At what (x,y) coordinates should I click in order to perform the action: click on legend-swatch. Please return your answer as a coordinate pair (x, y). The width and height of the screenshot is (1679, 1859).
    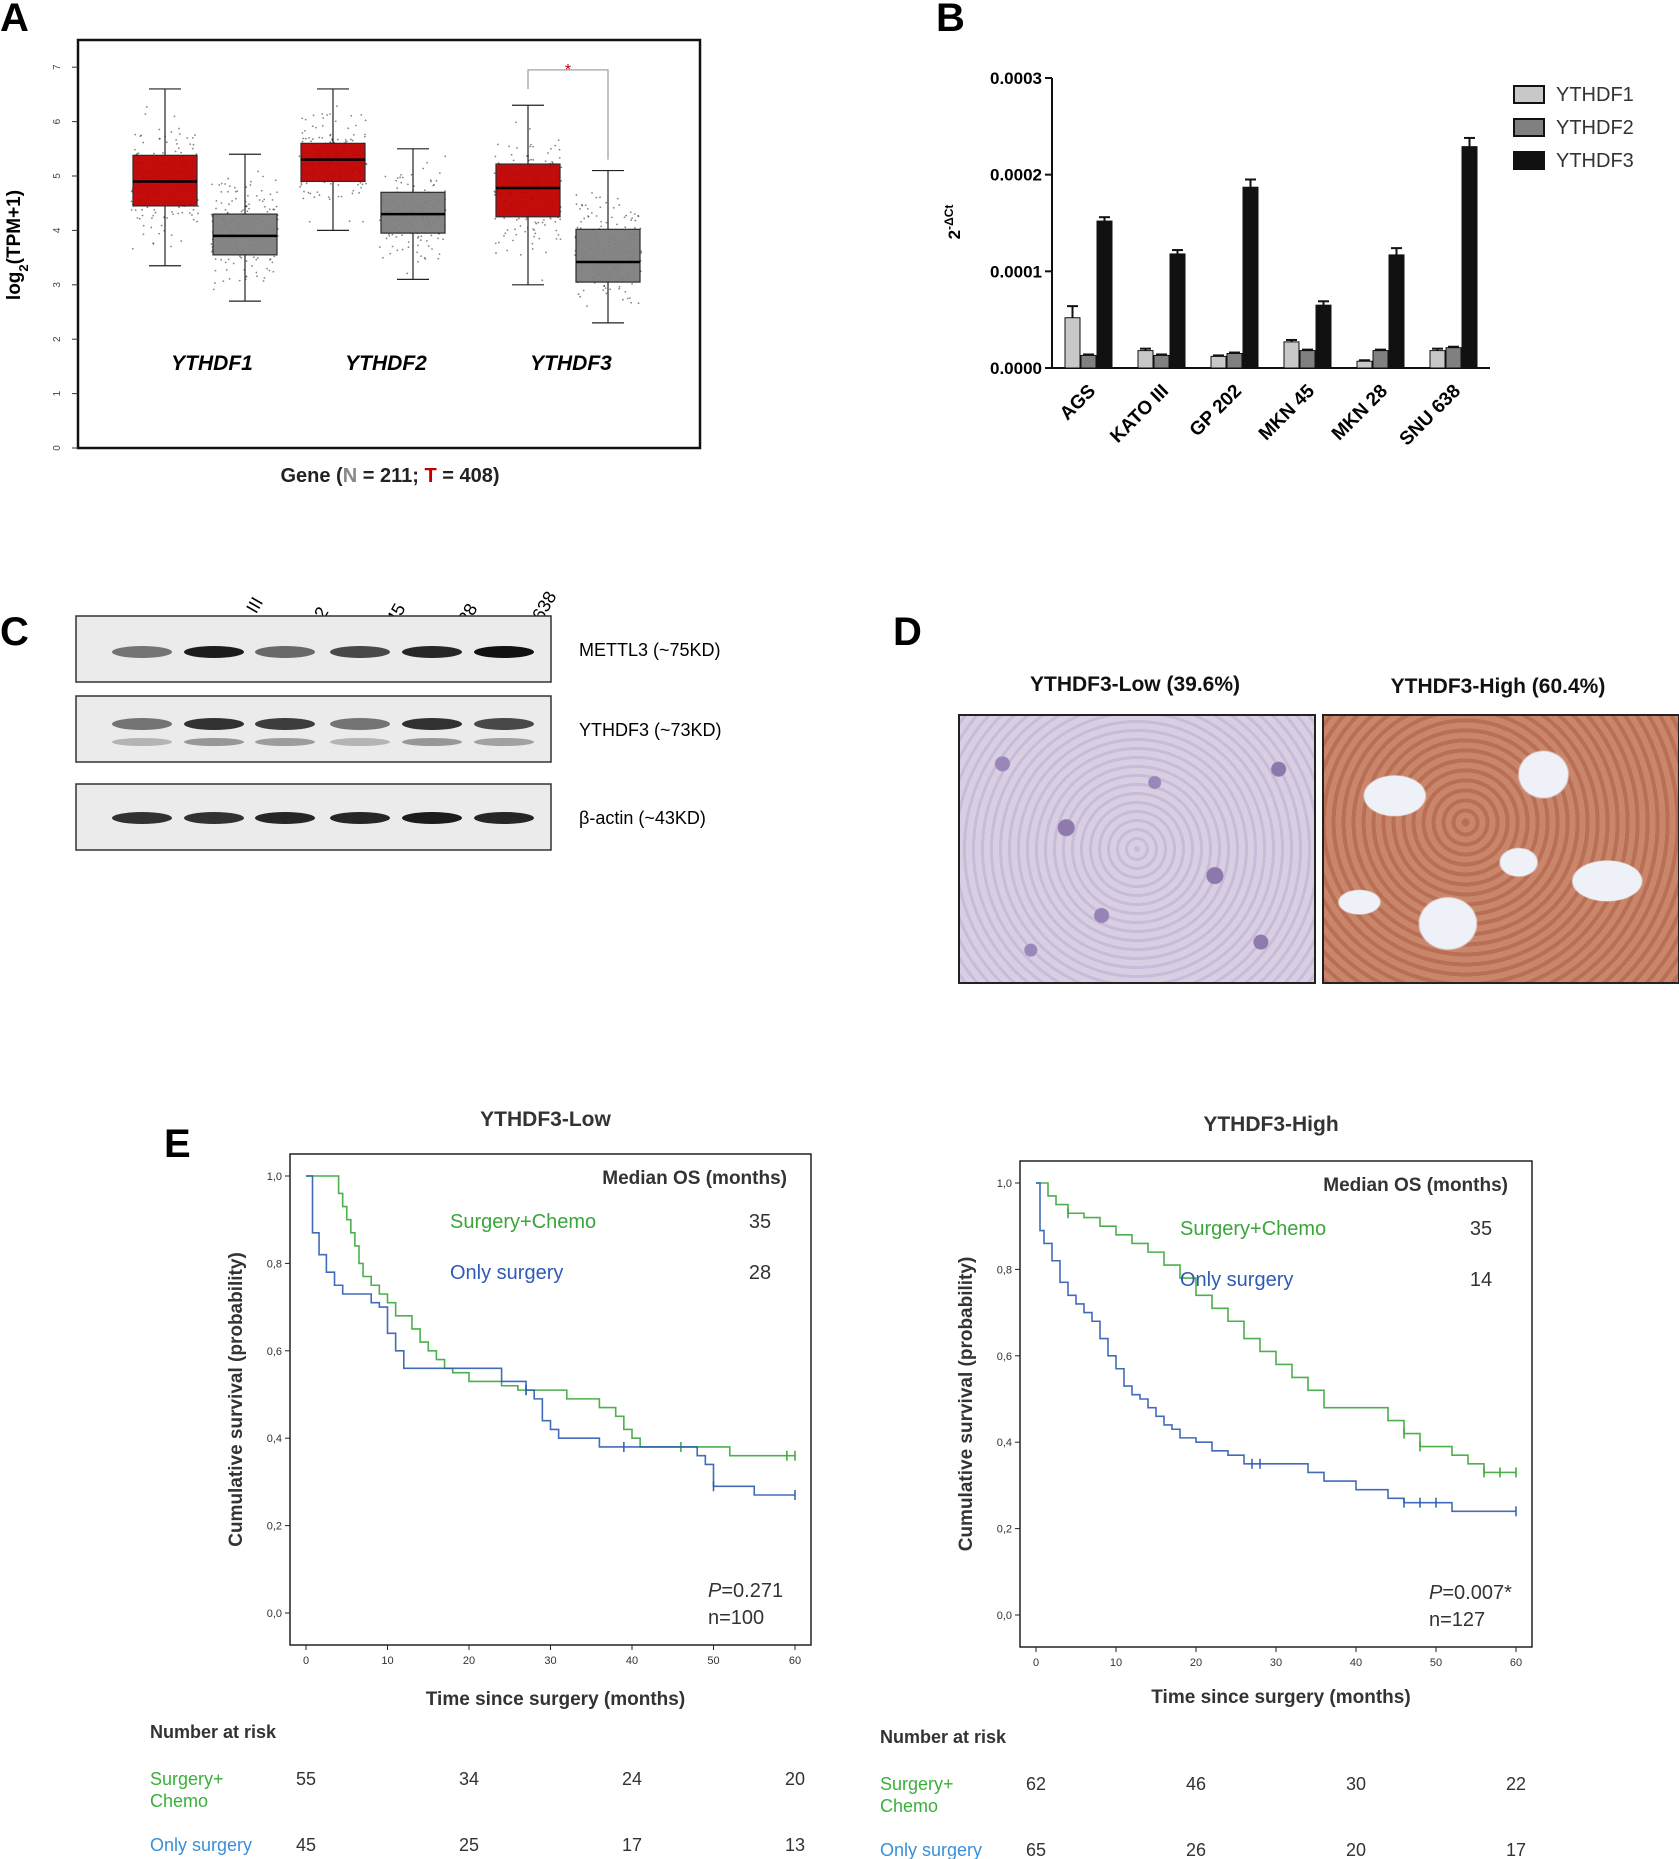
    Looking at the image, I should click on (1529, 127).